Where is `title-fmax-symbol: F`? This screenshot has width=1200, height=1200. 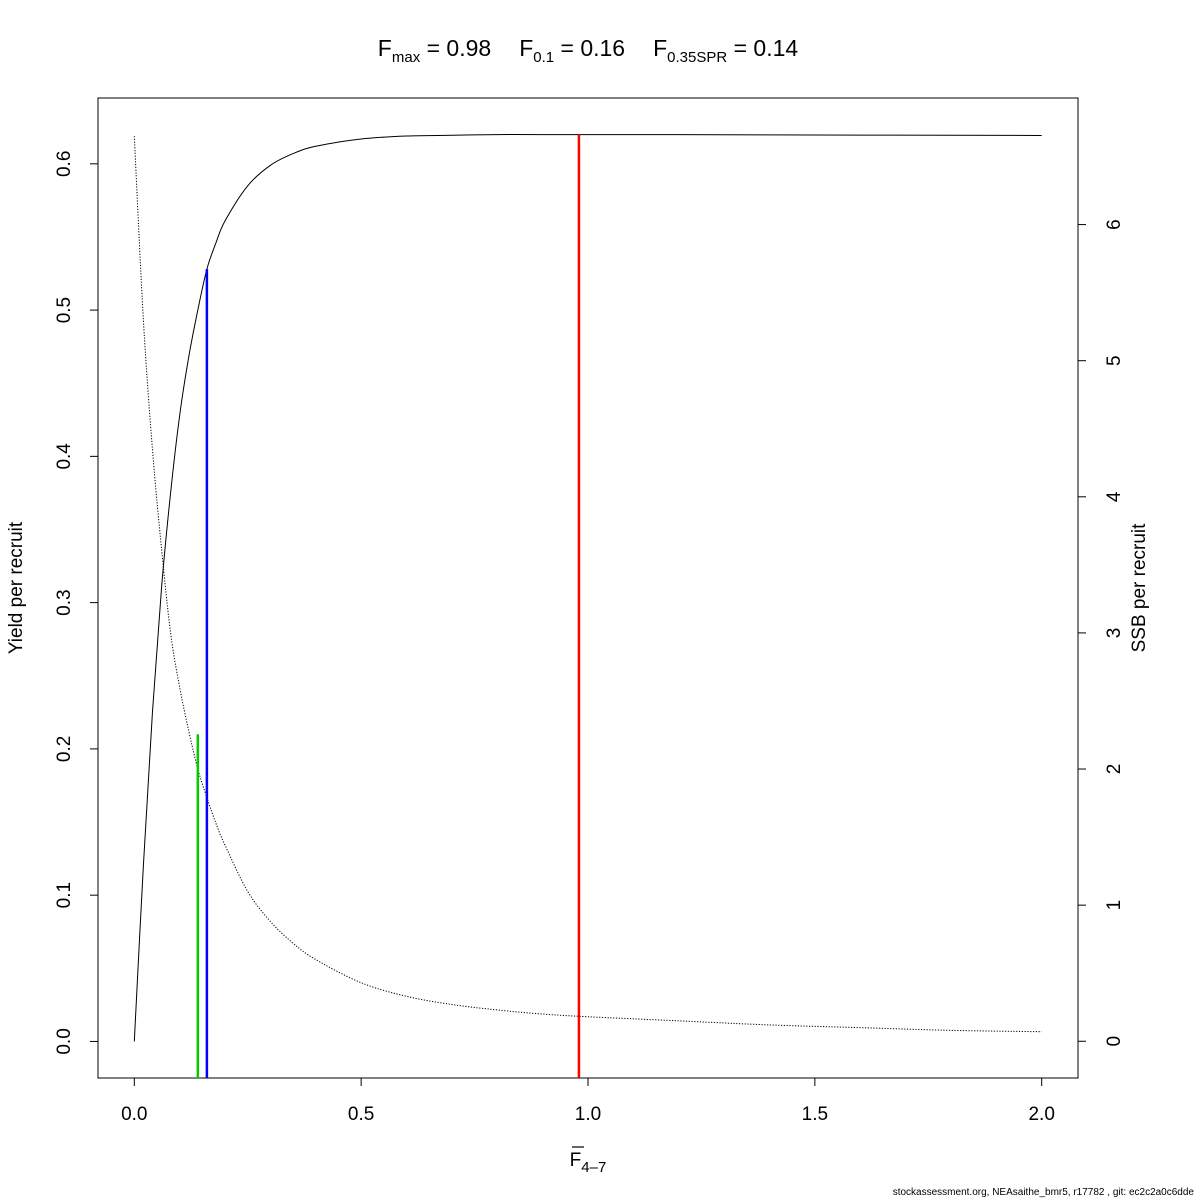
title-fmax-symbol: F is located at coordinates (385, 48).